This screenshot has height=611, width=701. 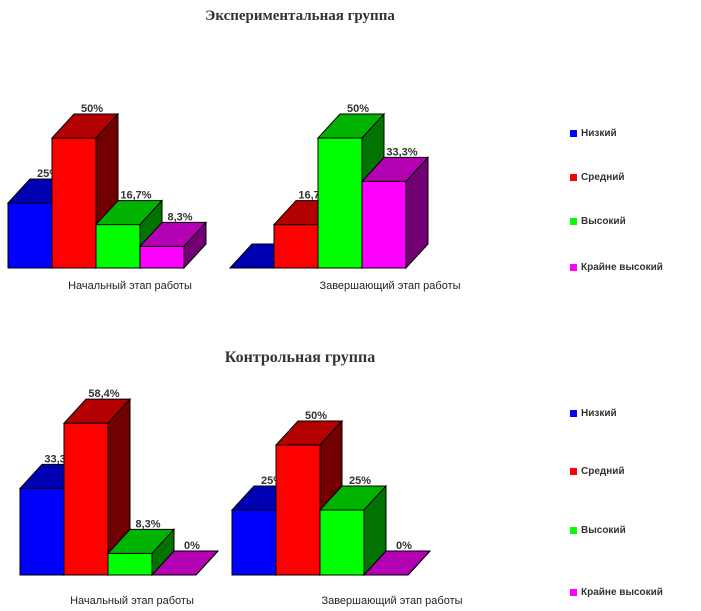 I want to click on data-label: 25%, so click(x=360, y=481).